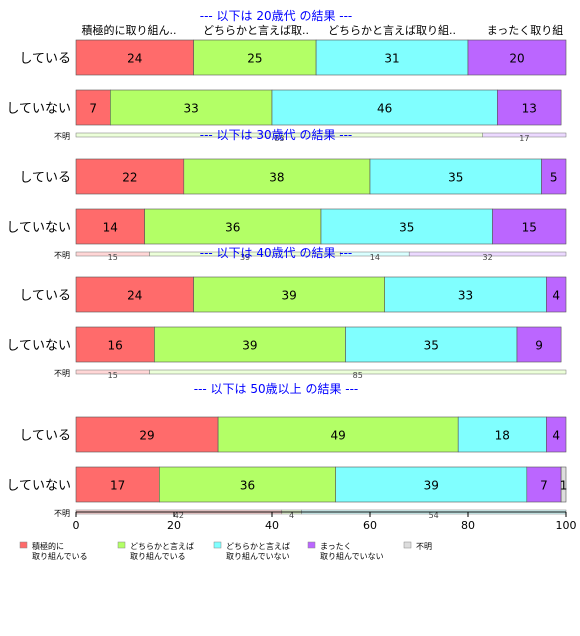  I want to click on column-header: どちらかと言えば取り組.., so click(392, 30).